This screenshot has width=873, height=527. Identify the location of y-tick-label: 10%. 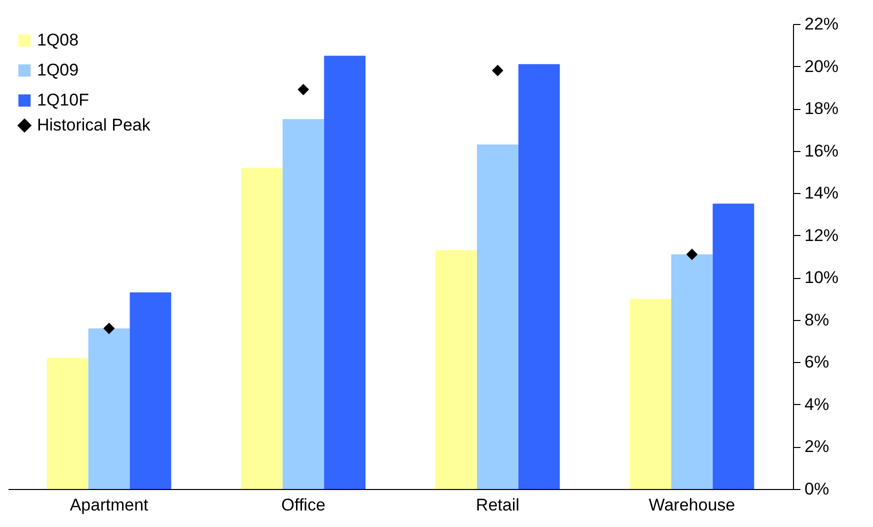
(821, 278).